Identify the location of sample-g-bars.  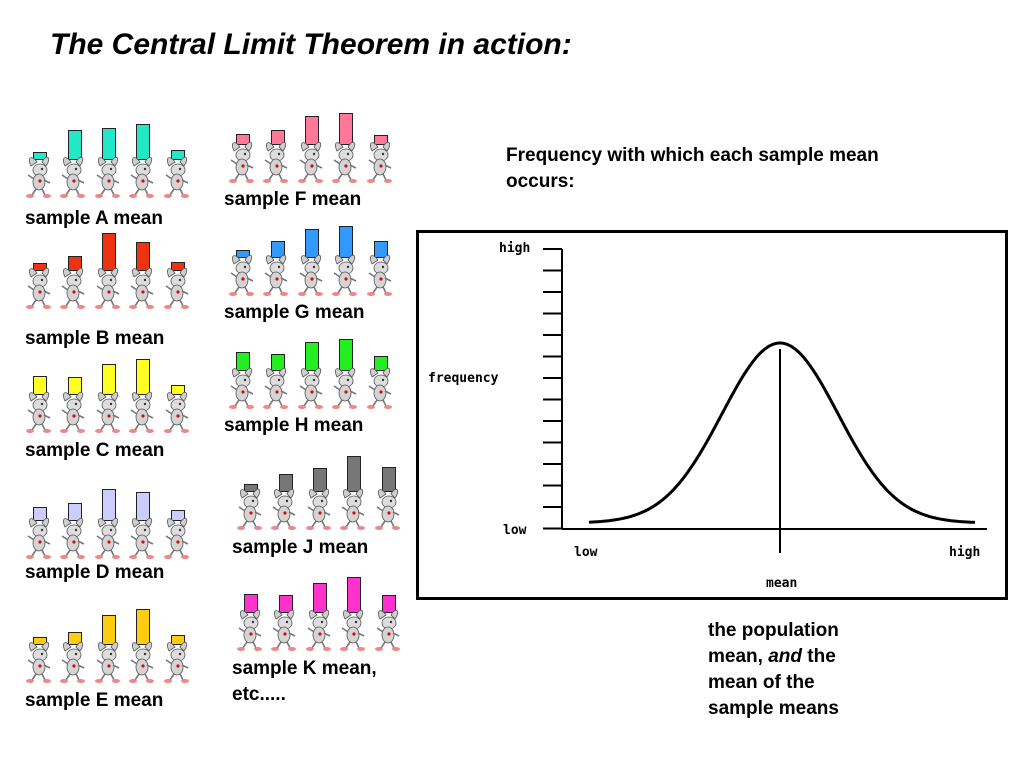
(328, 253).